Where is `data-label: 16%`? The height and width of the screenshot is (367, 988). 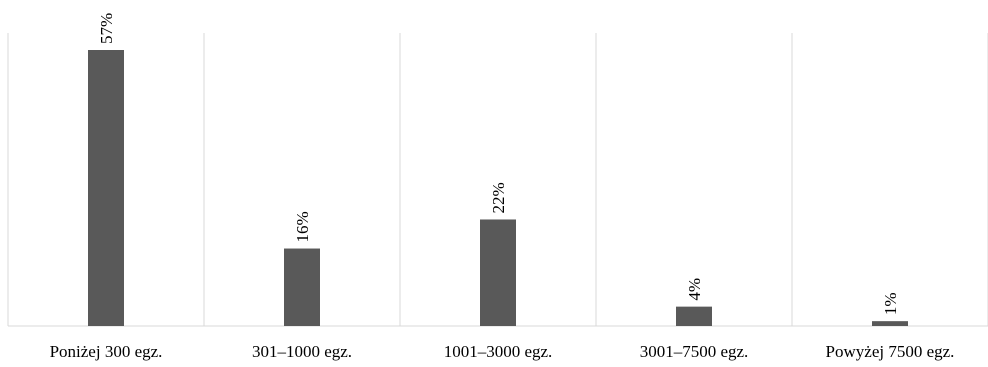
data-label: 16% is located at coordinates (302, 226).